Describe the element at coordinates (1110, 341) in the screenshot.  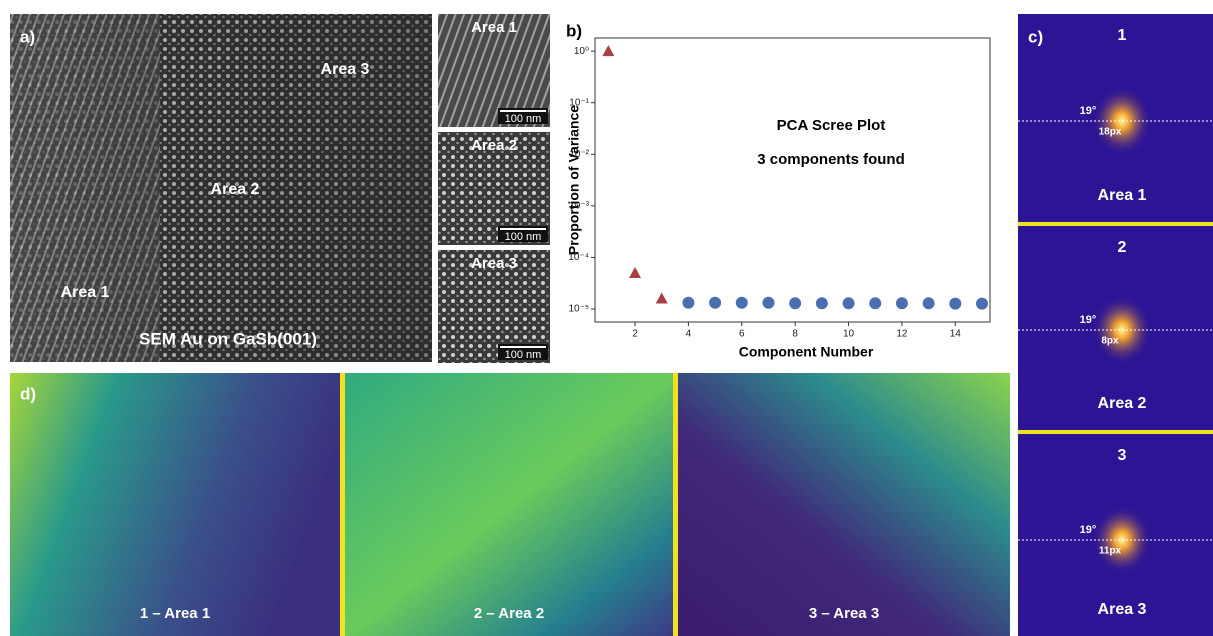
I see `fft-spacing: 8px` at that location.